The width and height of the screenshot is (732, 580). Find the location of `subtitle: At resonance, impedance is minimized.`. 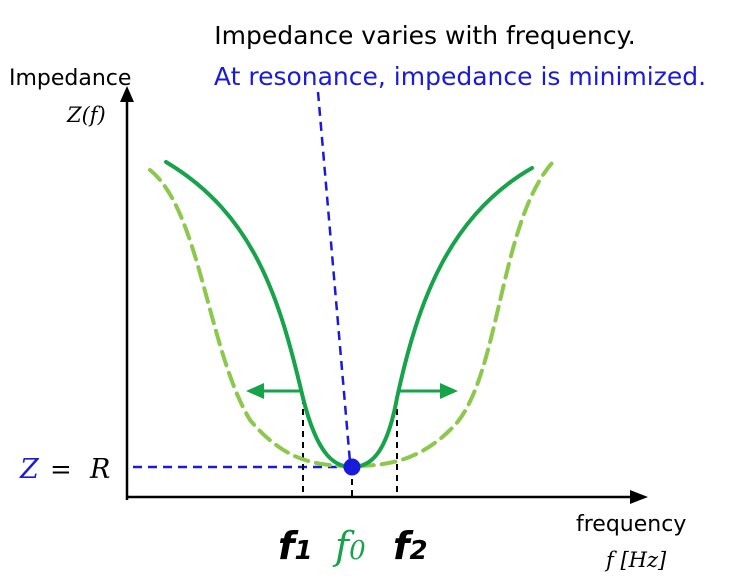

subtitle: At resonance, impedance is minimized. is located at coordinates (460, 76).